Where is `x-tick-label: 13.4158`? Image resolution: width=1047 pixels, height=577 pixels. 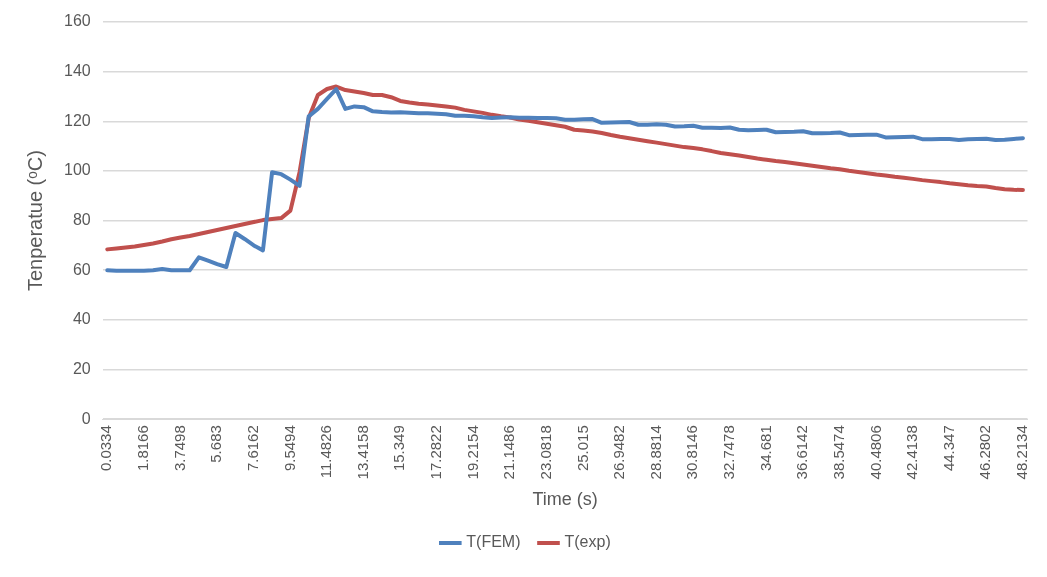 x-tick-label: 13.4158 is located at coordinates (362, 452).